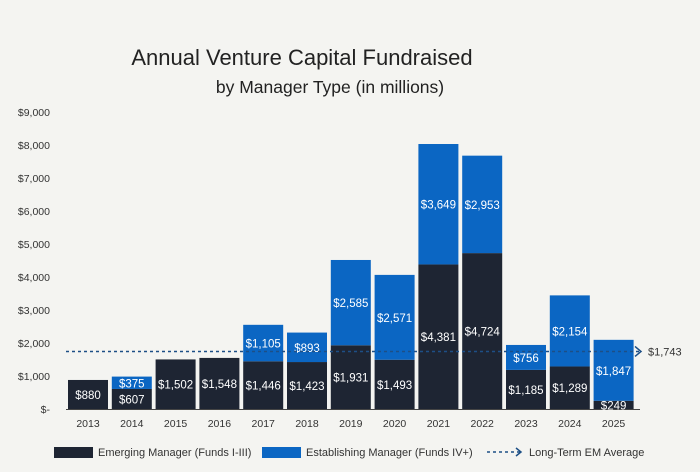 Image resolution: width=700 pixels, height=472 pixels. Describe the element at coordinates (281, 452) in the screenshot. I see `legend-swatch-establishing` at that location.